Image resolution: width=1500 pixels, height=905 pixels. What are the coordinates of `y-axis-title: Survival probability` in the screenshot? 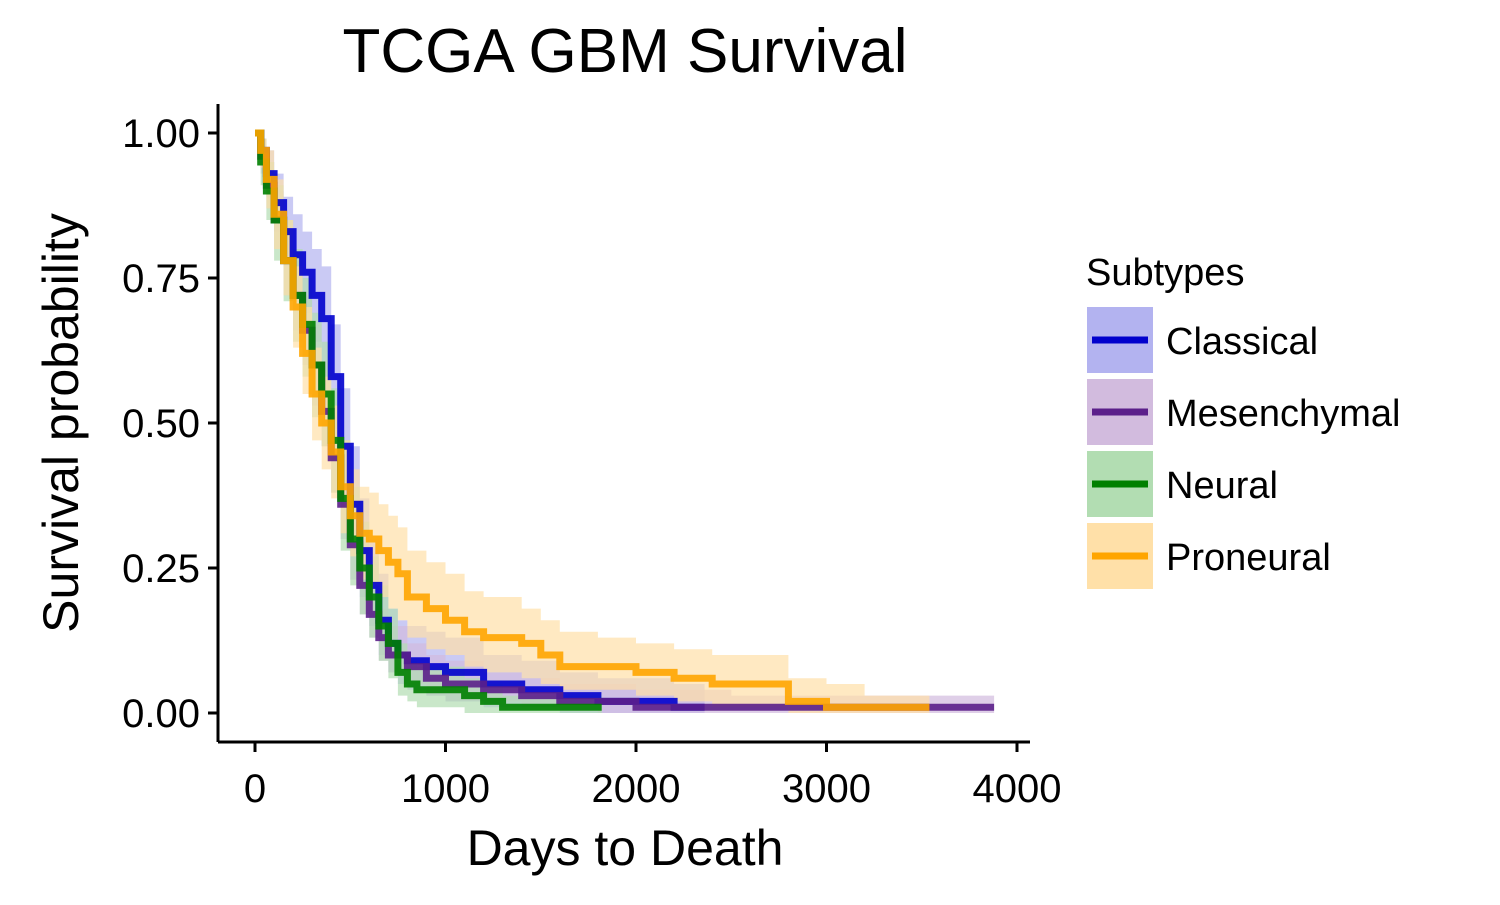 It's located at (61, 423).